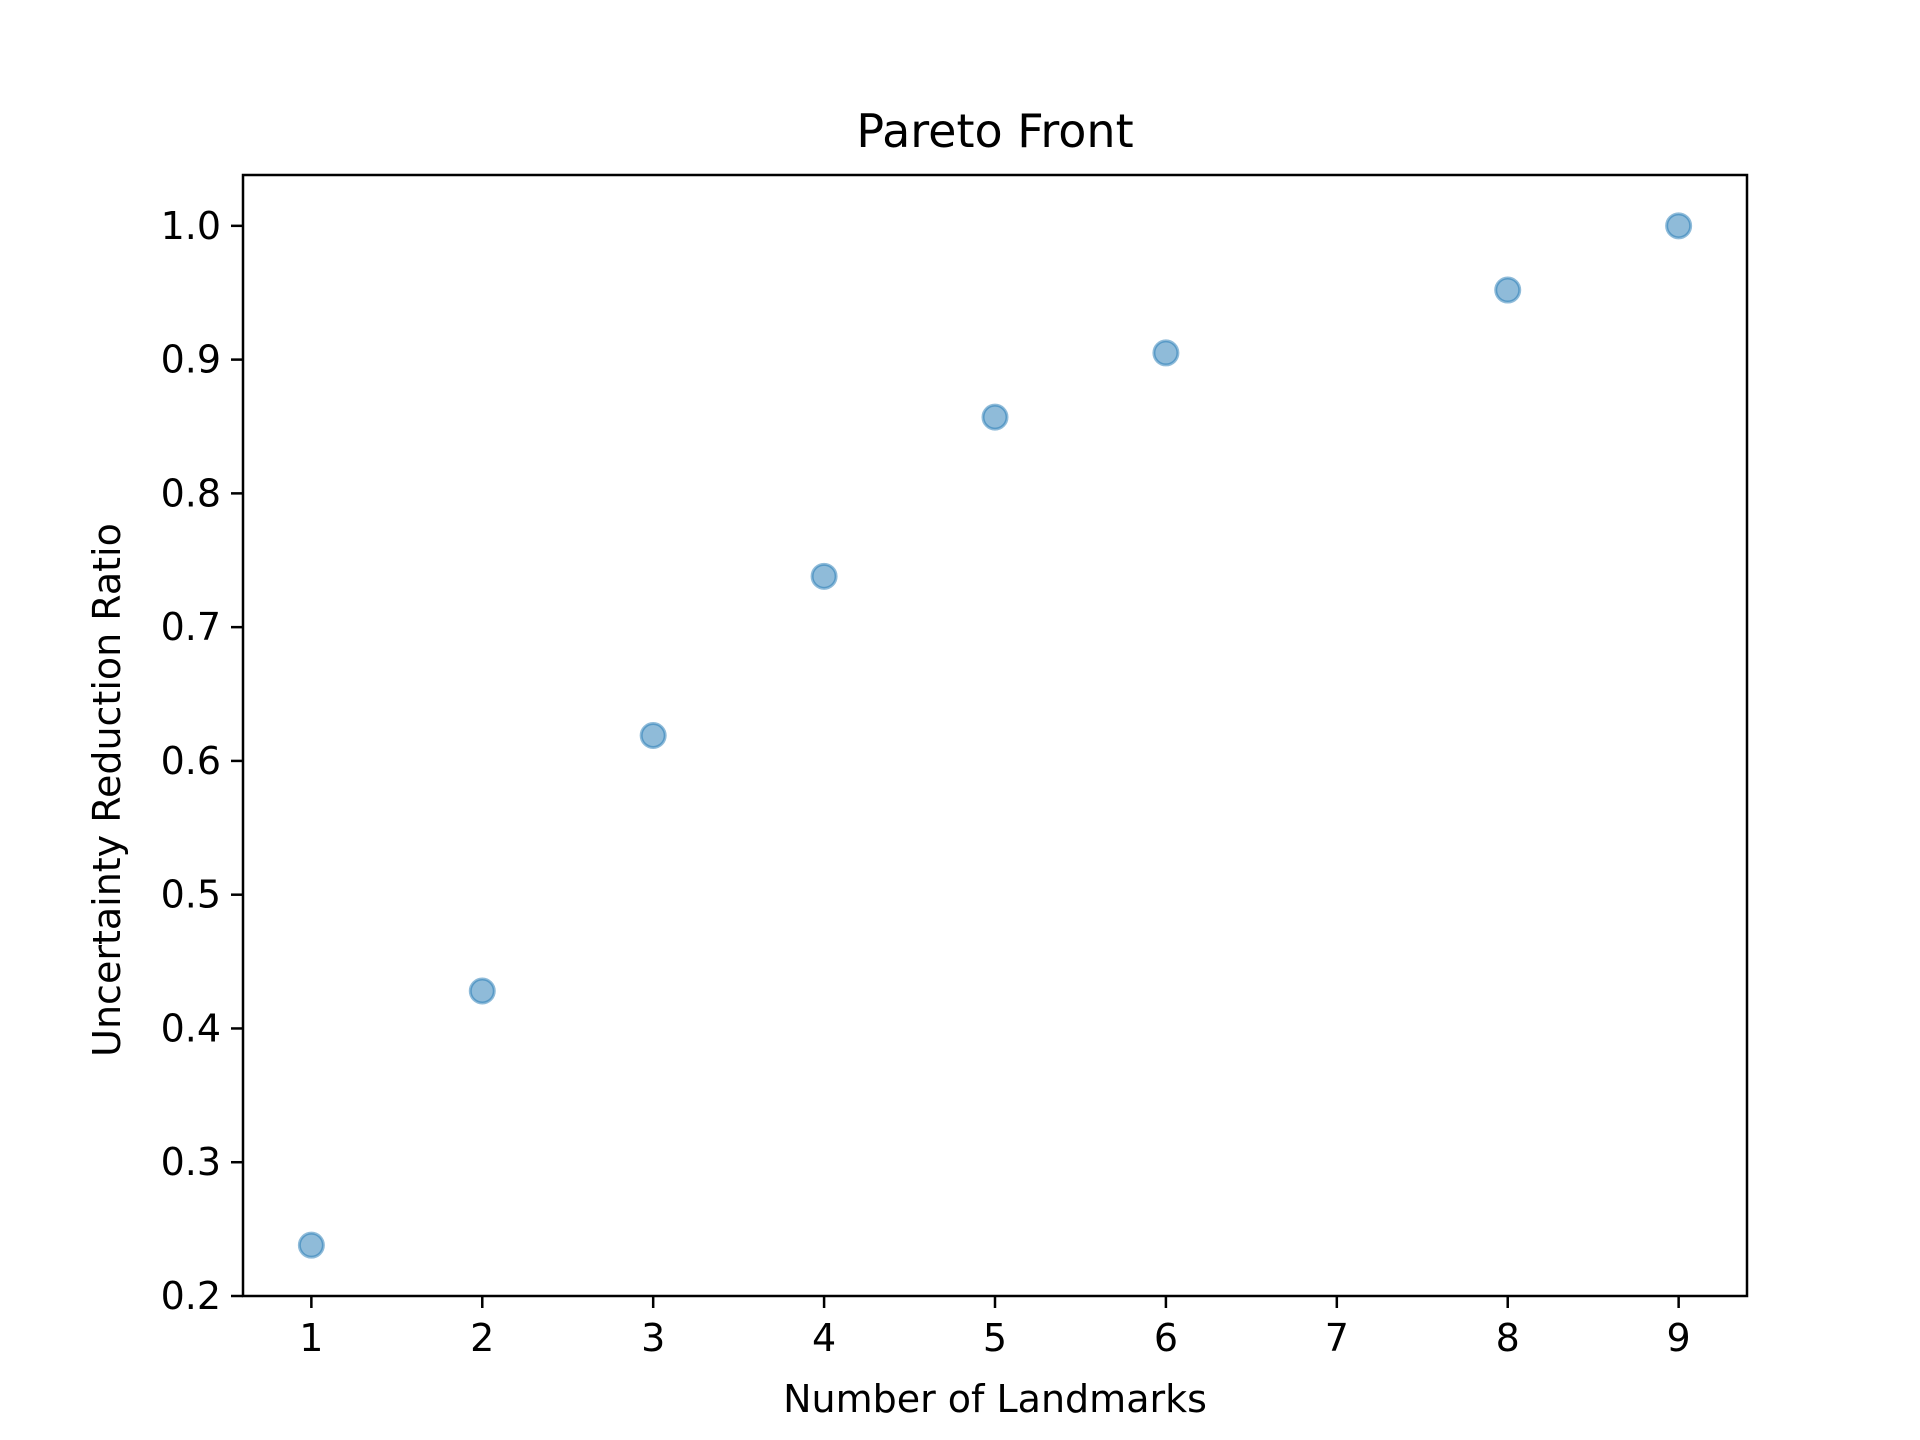 This screenshot has width=1920, height=1440. I want to click on y-tick-label: 0.9, so click(191, 360).